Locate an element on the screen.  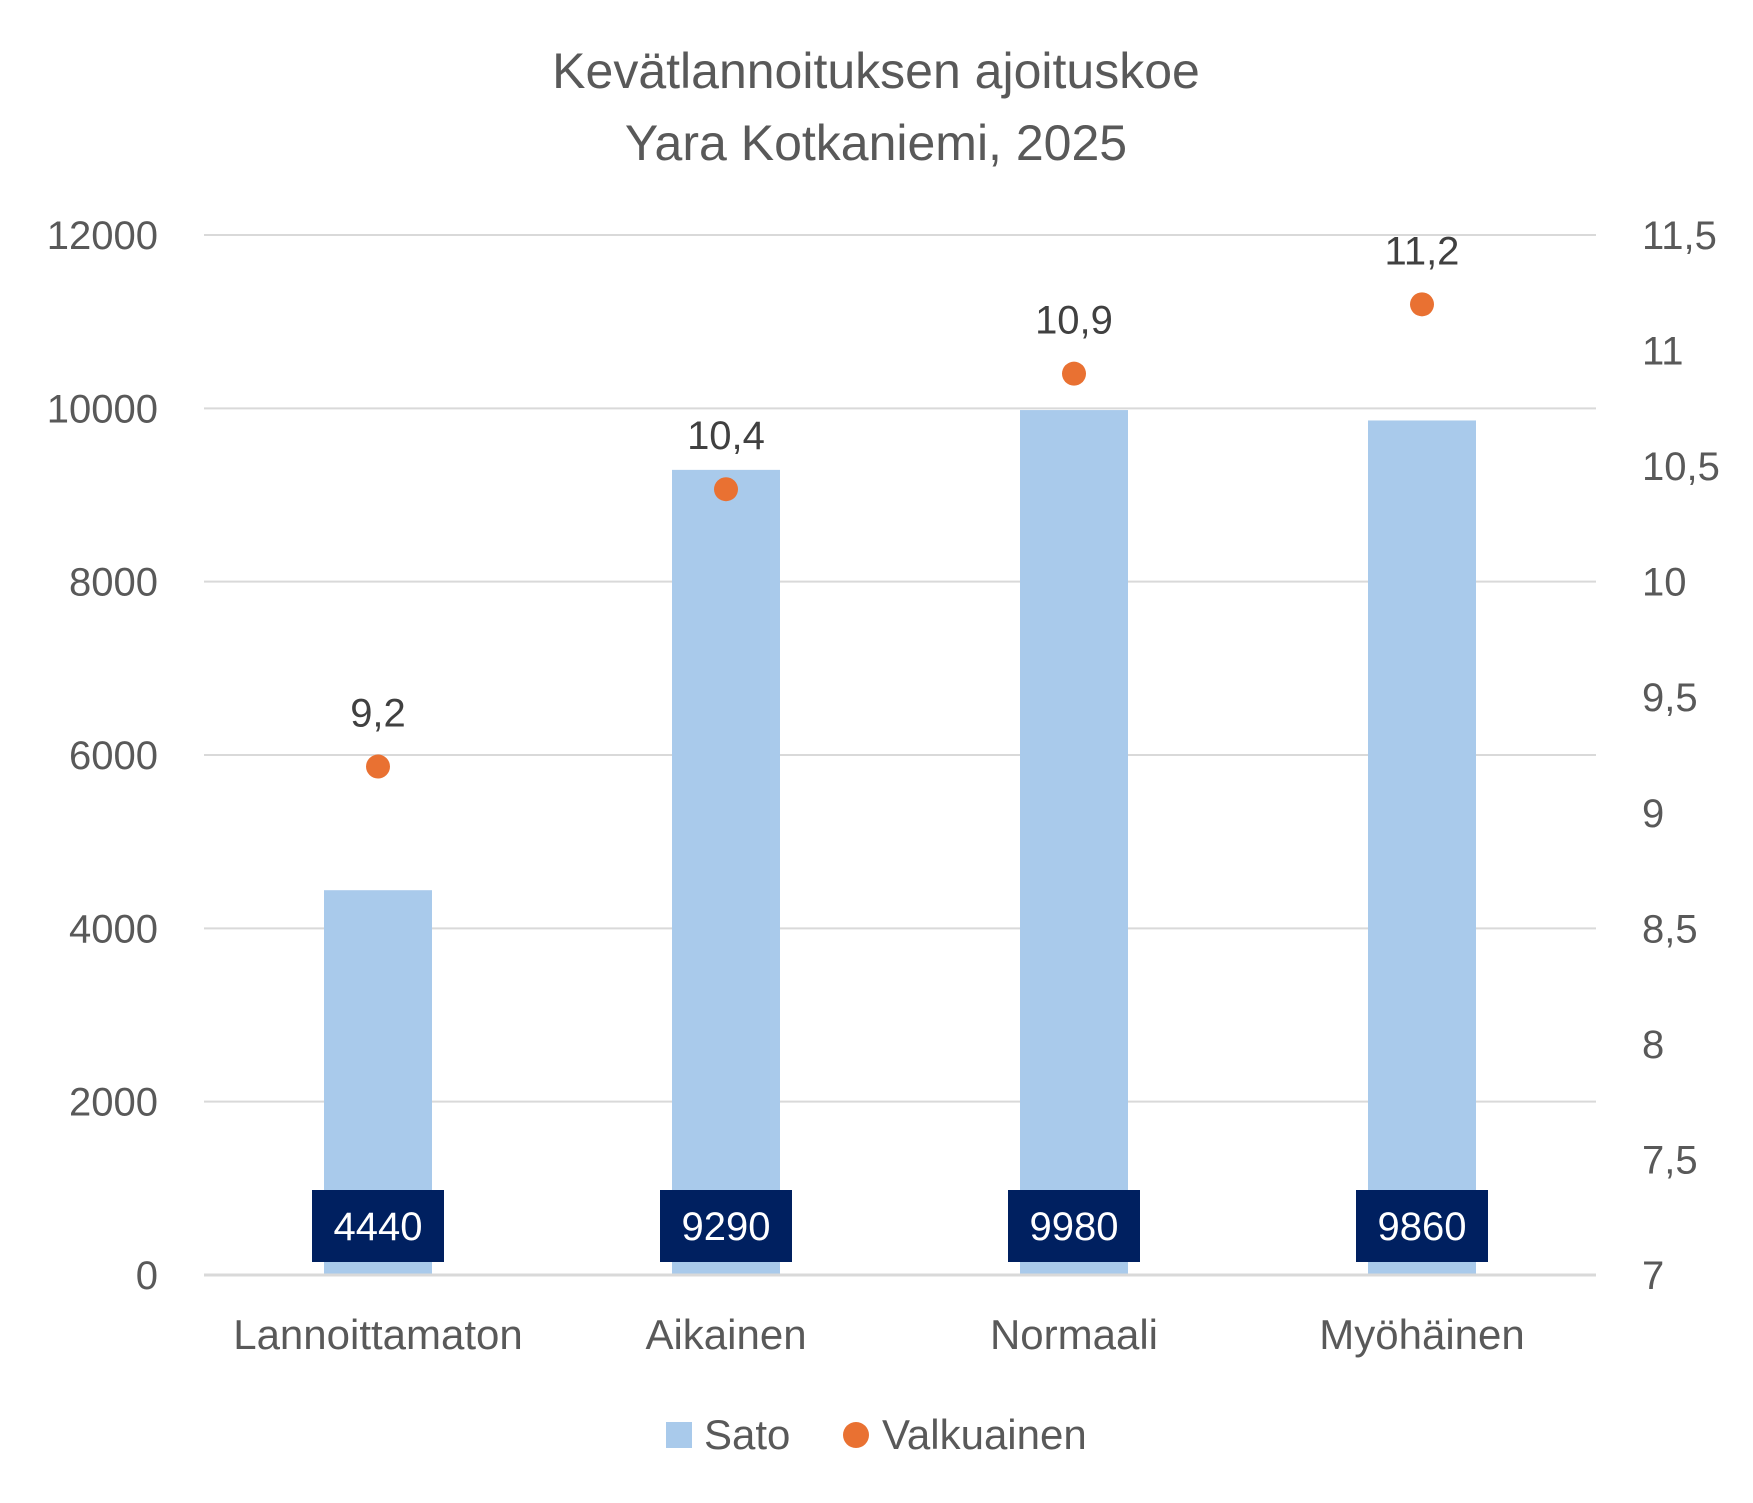
bar-value-label: 9290 is located at coordinates (726, 1227).